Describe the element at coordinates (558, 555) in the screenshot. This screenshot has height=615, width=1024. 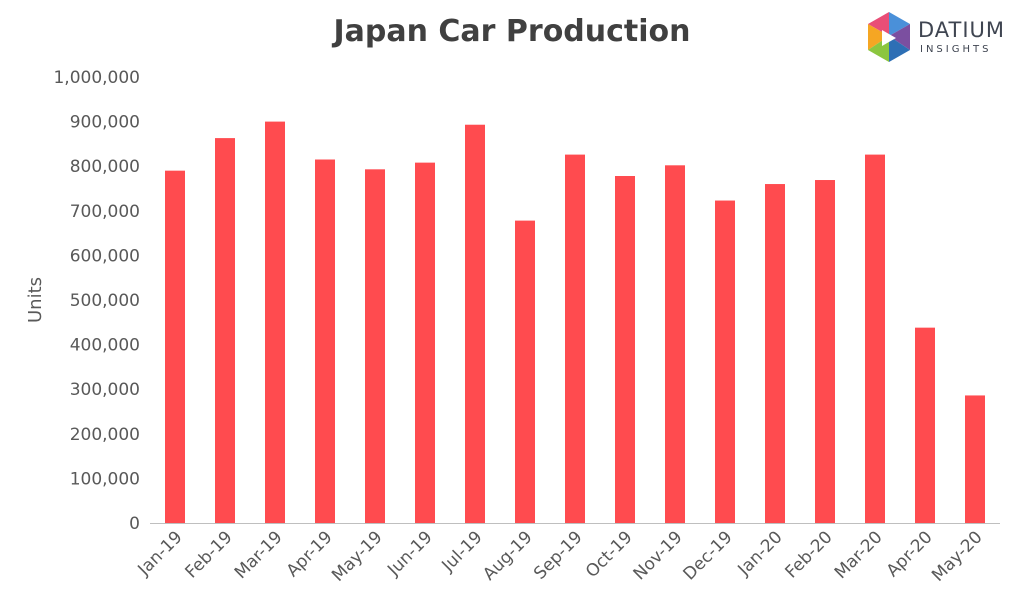
I see `x-tick-label: Sep-19` at that location.